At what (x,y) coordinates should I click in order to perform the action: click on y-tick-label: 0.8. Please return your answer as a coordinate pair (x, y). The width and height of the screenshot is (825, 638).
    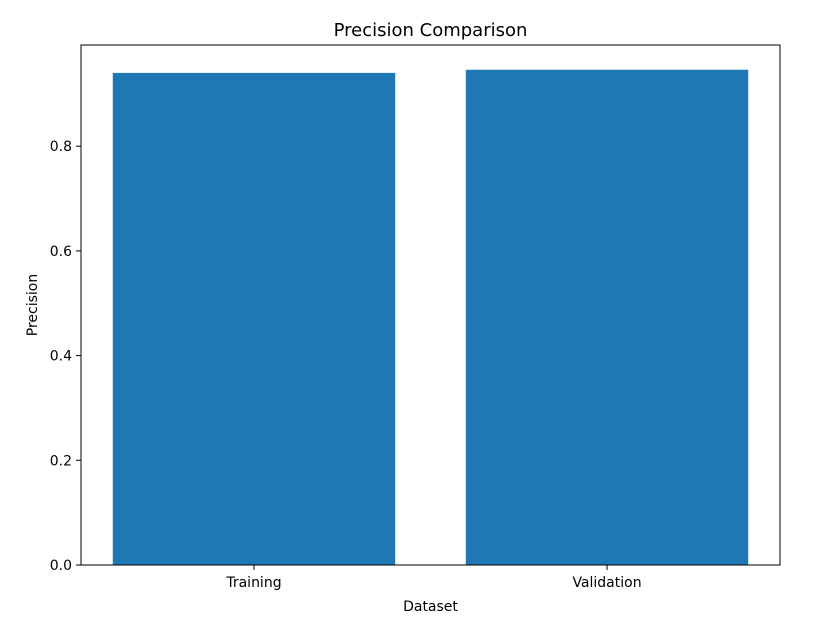
    Looking at the image, I should click on (61, 147).